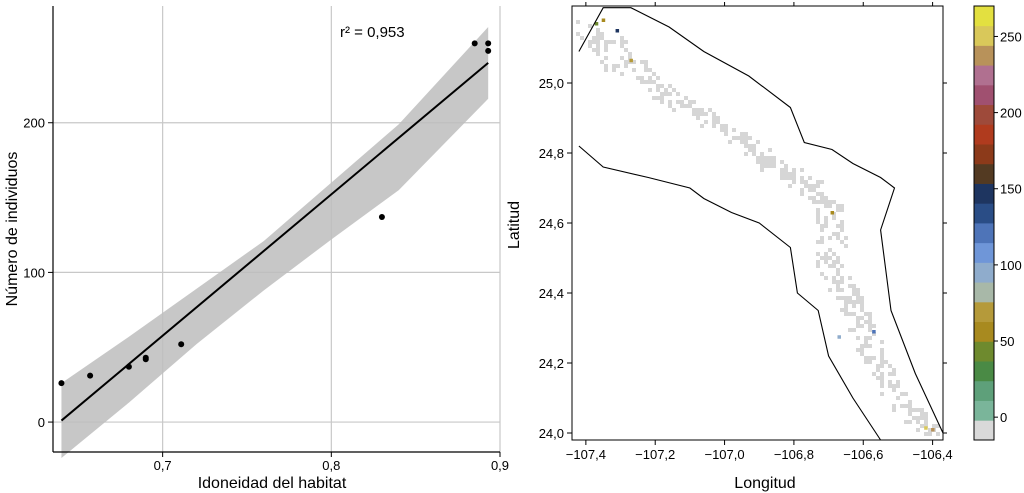 The height and width of the screenshot is (493, 1024). Describe the element at coordinates (514, 225) in the screenshot. I see `map-y-axis-title: Latitud` at that location.